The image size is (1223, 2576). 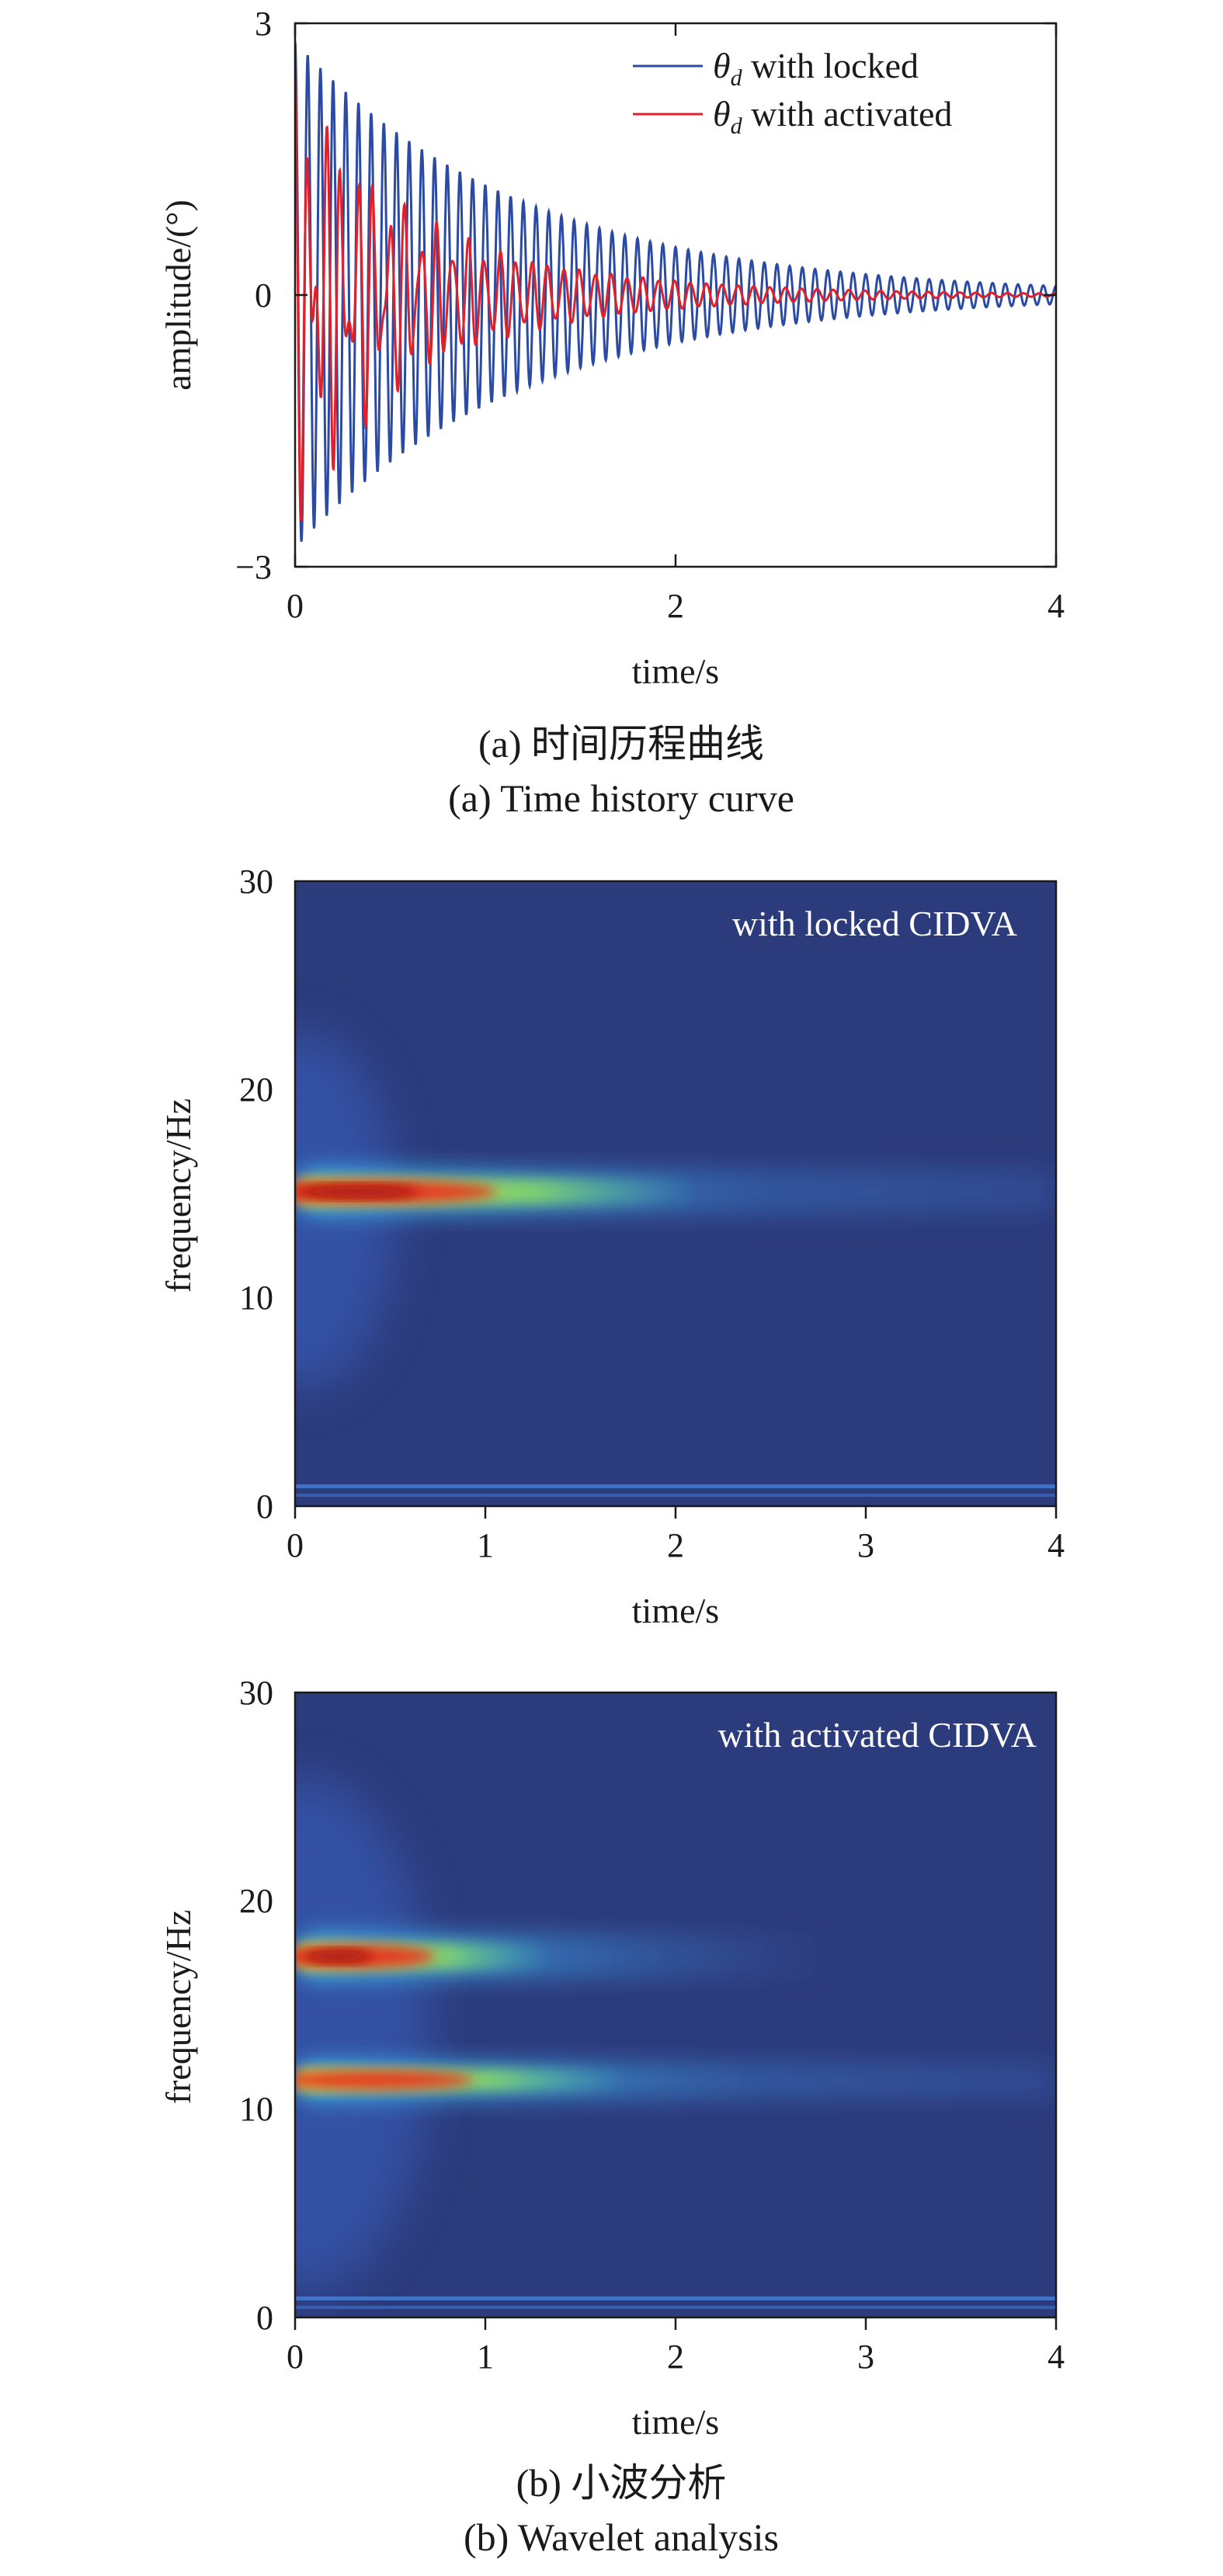 I want to click on low-glow, so click(x=363, y=2034).